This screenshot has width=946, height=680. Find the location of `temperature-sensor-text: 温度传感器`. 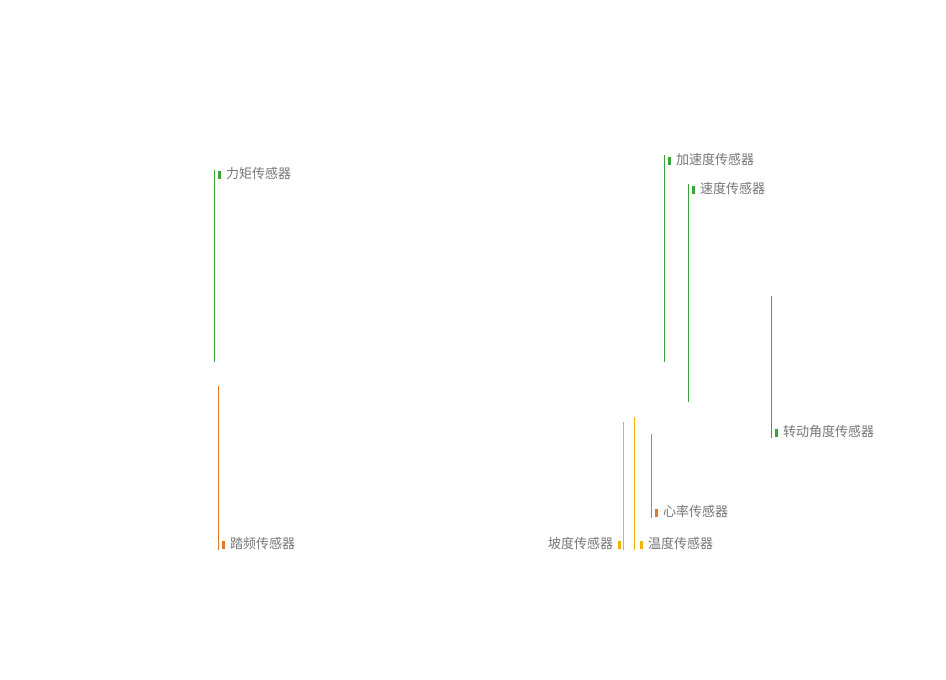

temperature-sensor-text: 温度传感器 is located at coordinates (681, 544).